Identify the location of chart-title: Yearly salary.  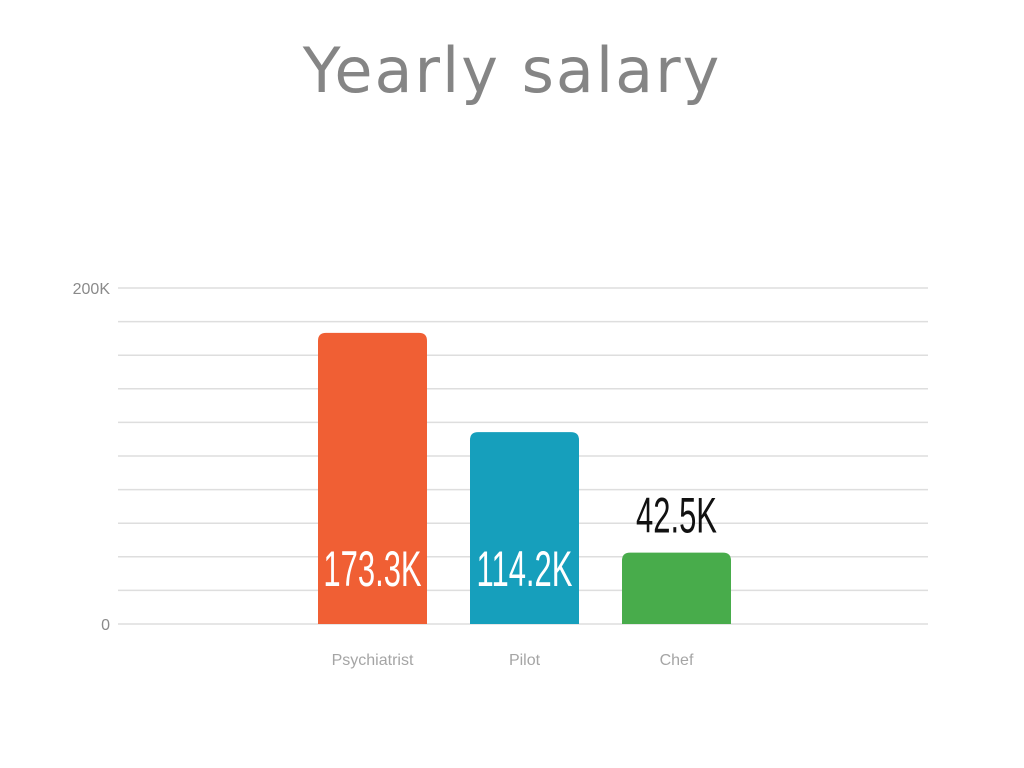
(512, 70).